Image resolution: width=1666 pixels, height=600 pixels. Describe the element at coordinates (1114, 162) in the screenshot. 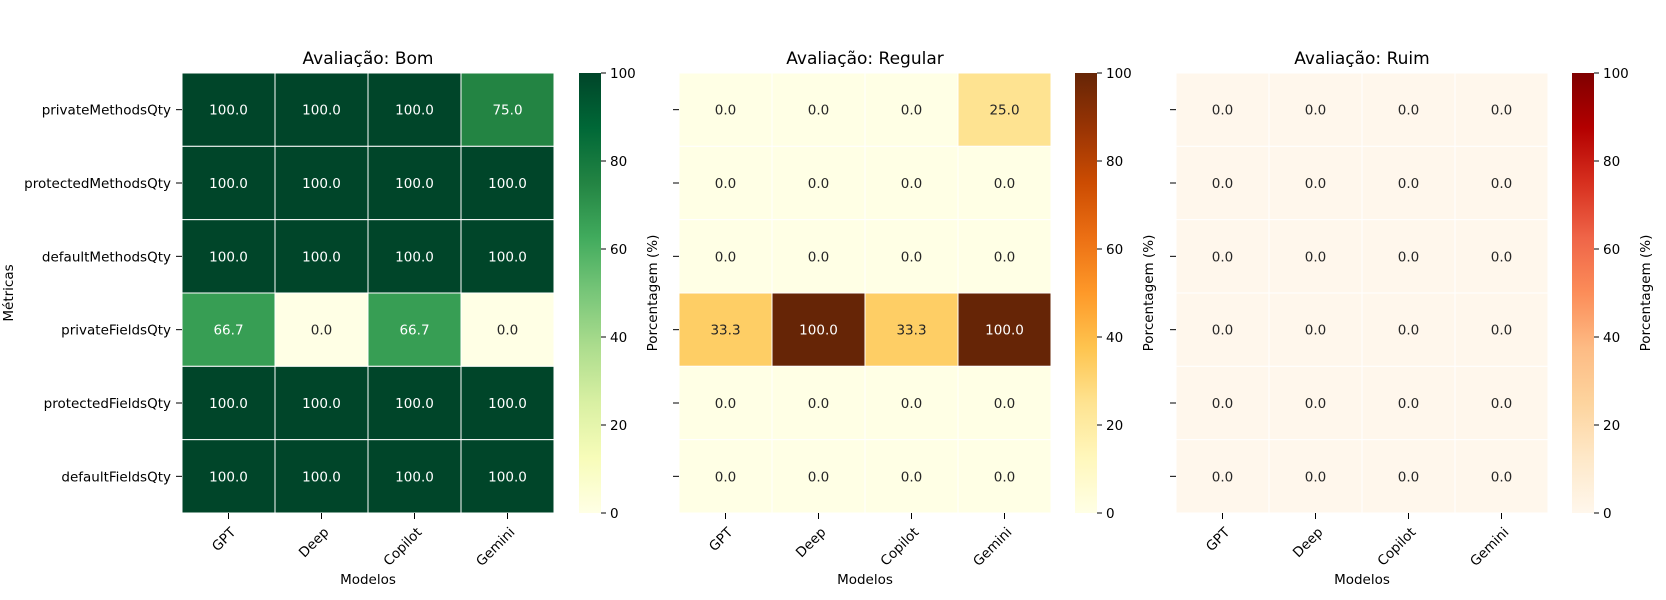

I see `colorbar-tick-label: 80` at that location.